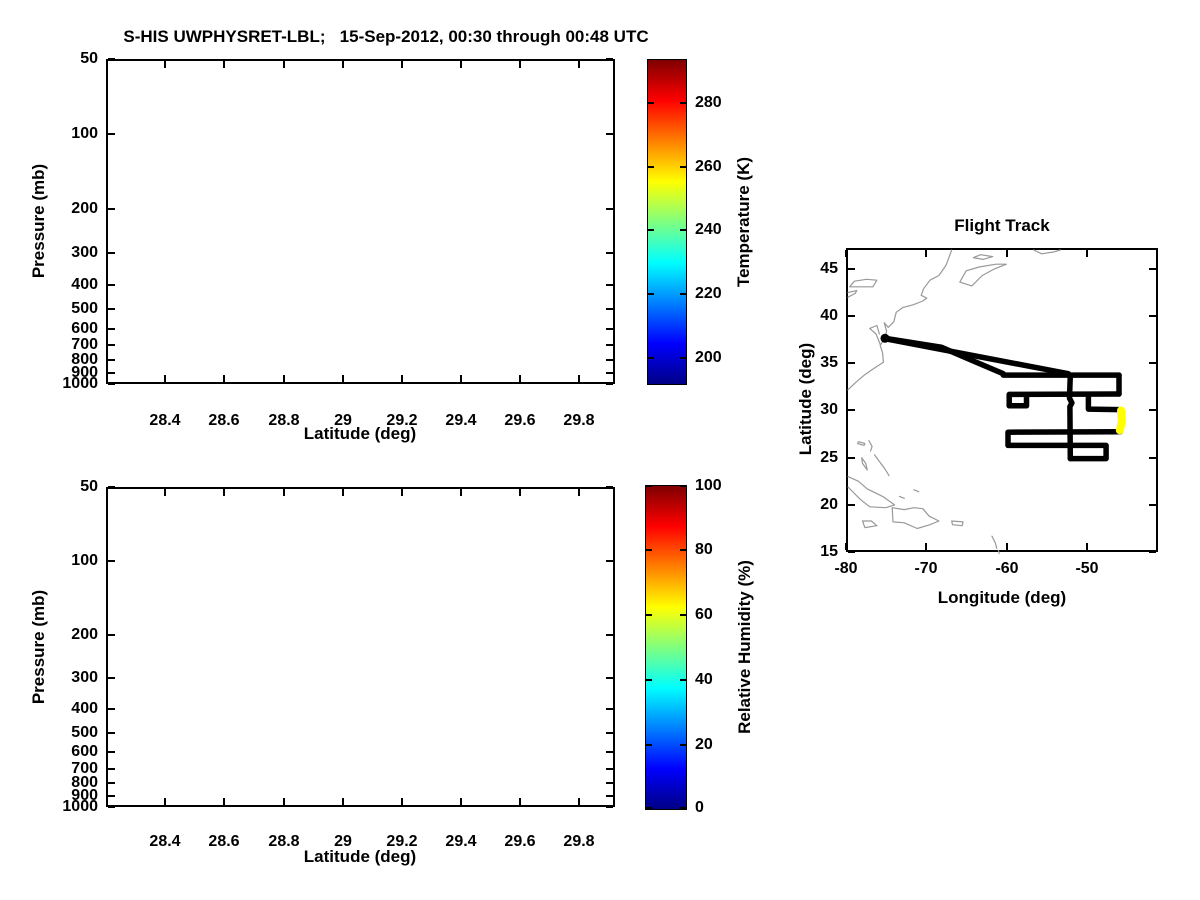 The height and width of the screenshot is (900, 1200). What do you see at coordinates (165, 841) in the screenshot?
I see `x-tick-label: 28.4` at bounding box center [165, 841].